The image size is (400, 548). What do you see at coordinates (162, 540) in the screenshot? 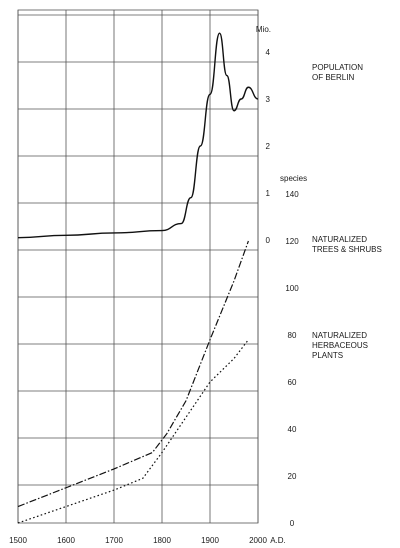
I see `x-tick-label: 1800` at bounding box center [162, 540].